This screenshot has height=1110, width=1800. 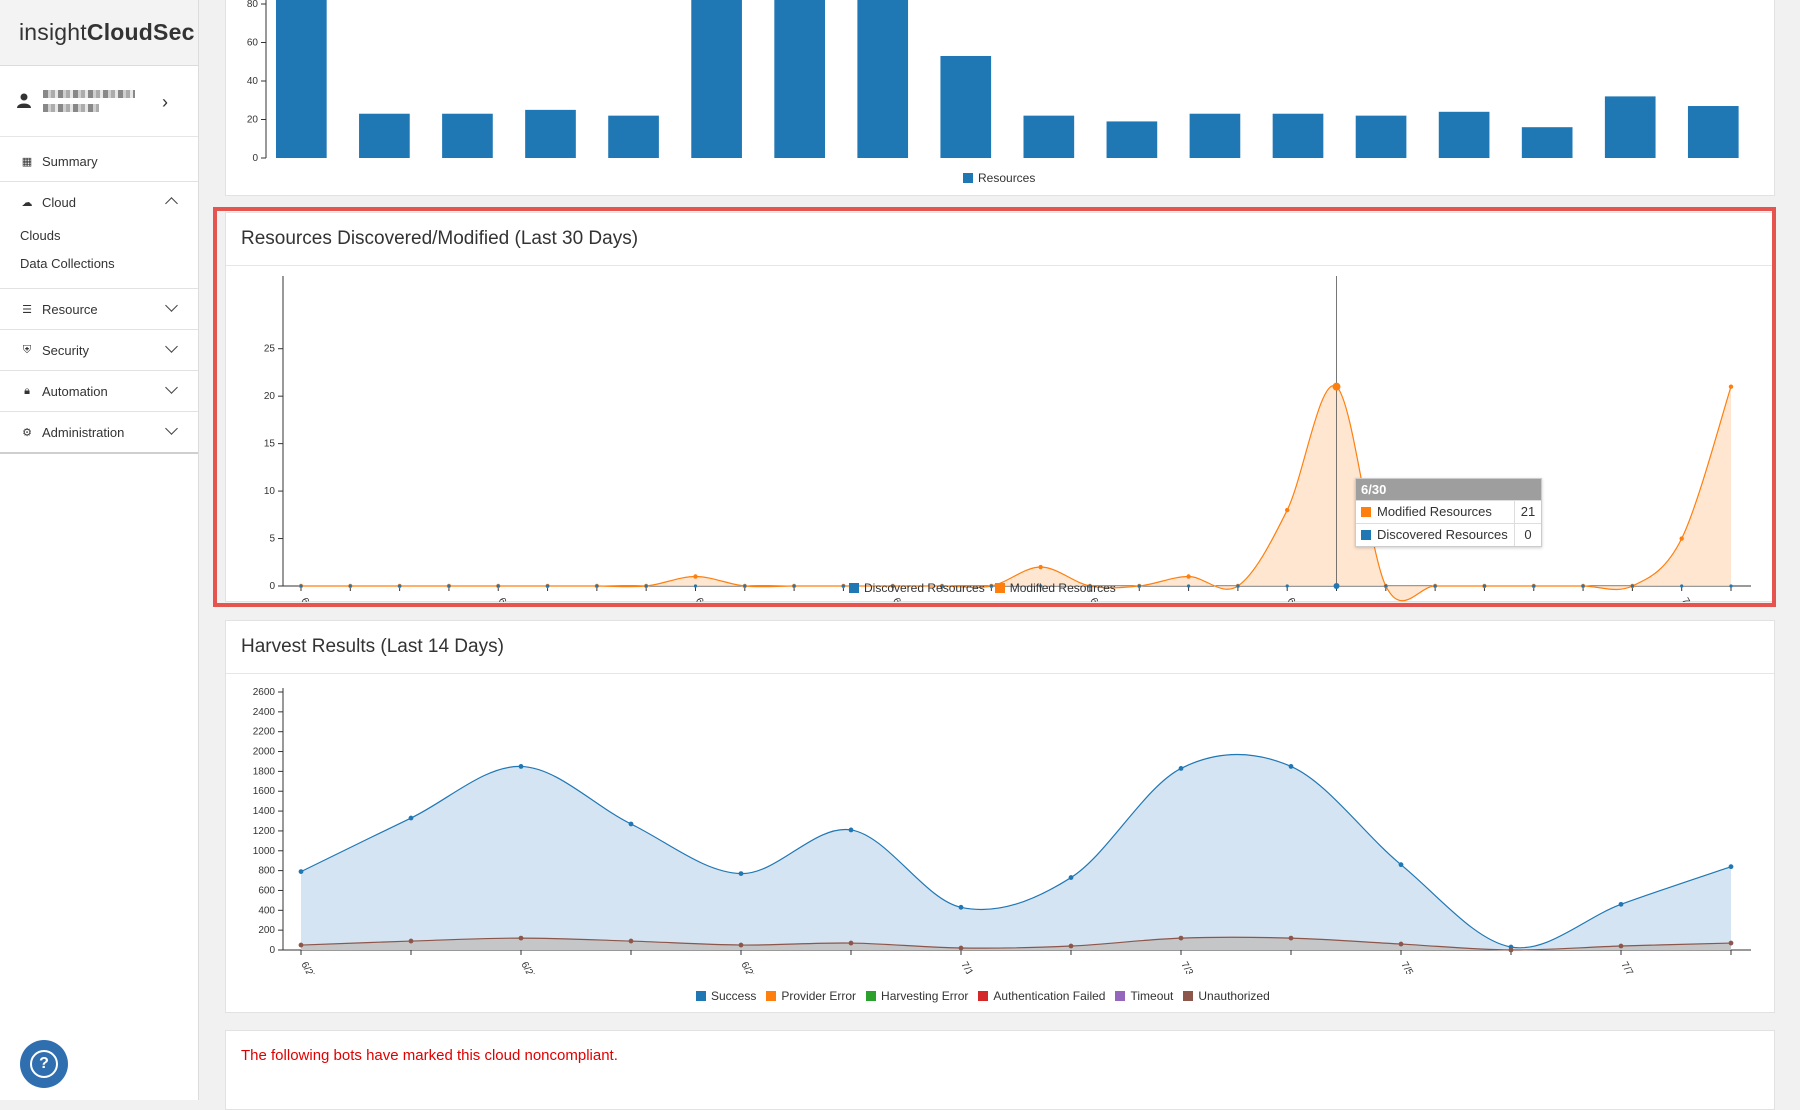 What do you see at coordinates (266, 910) in the screenshot?
I see `y-tick-label: 400` at bounding box center [266, 910].